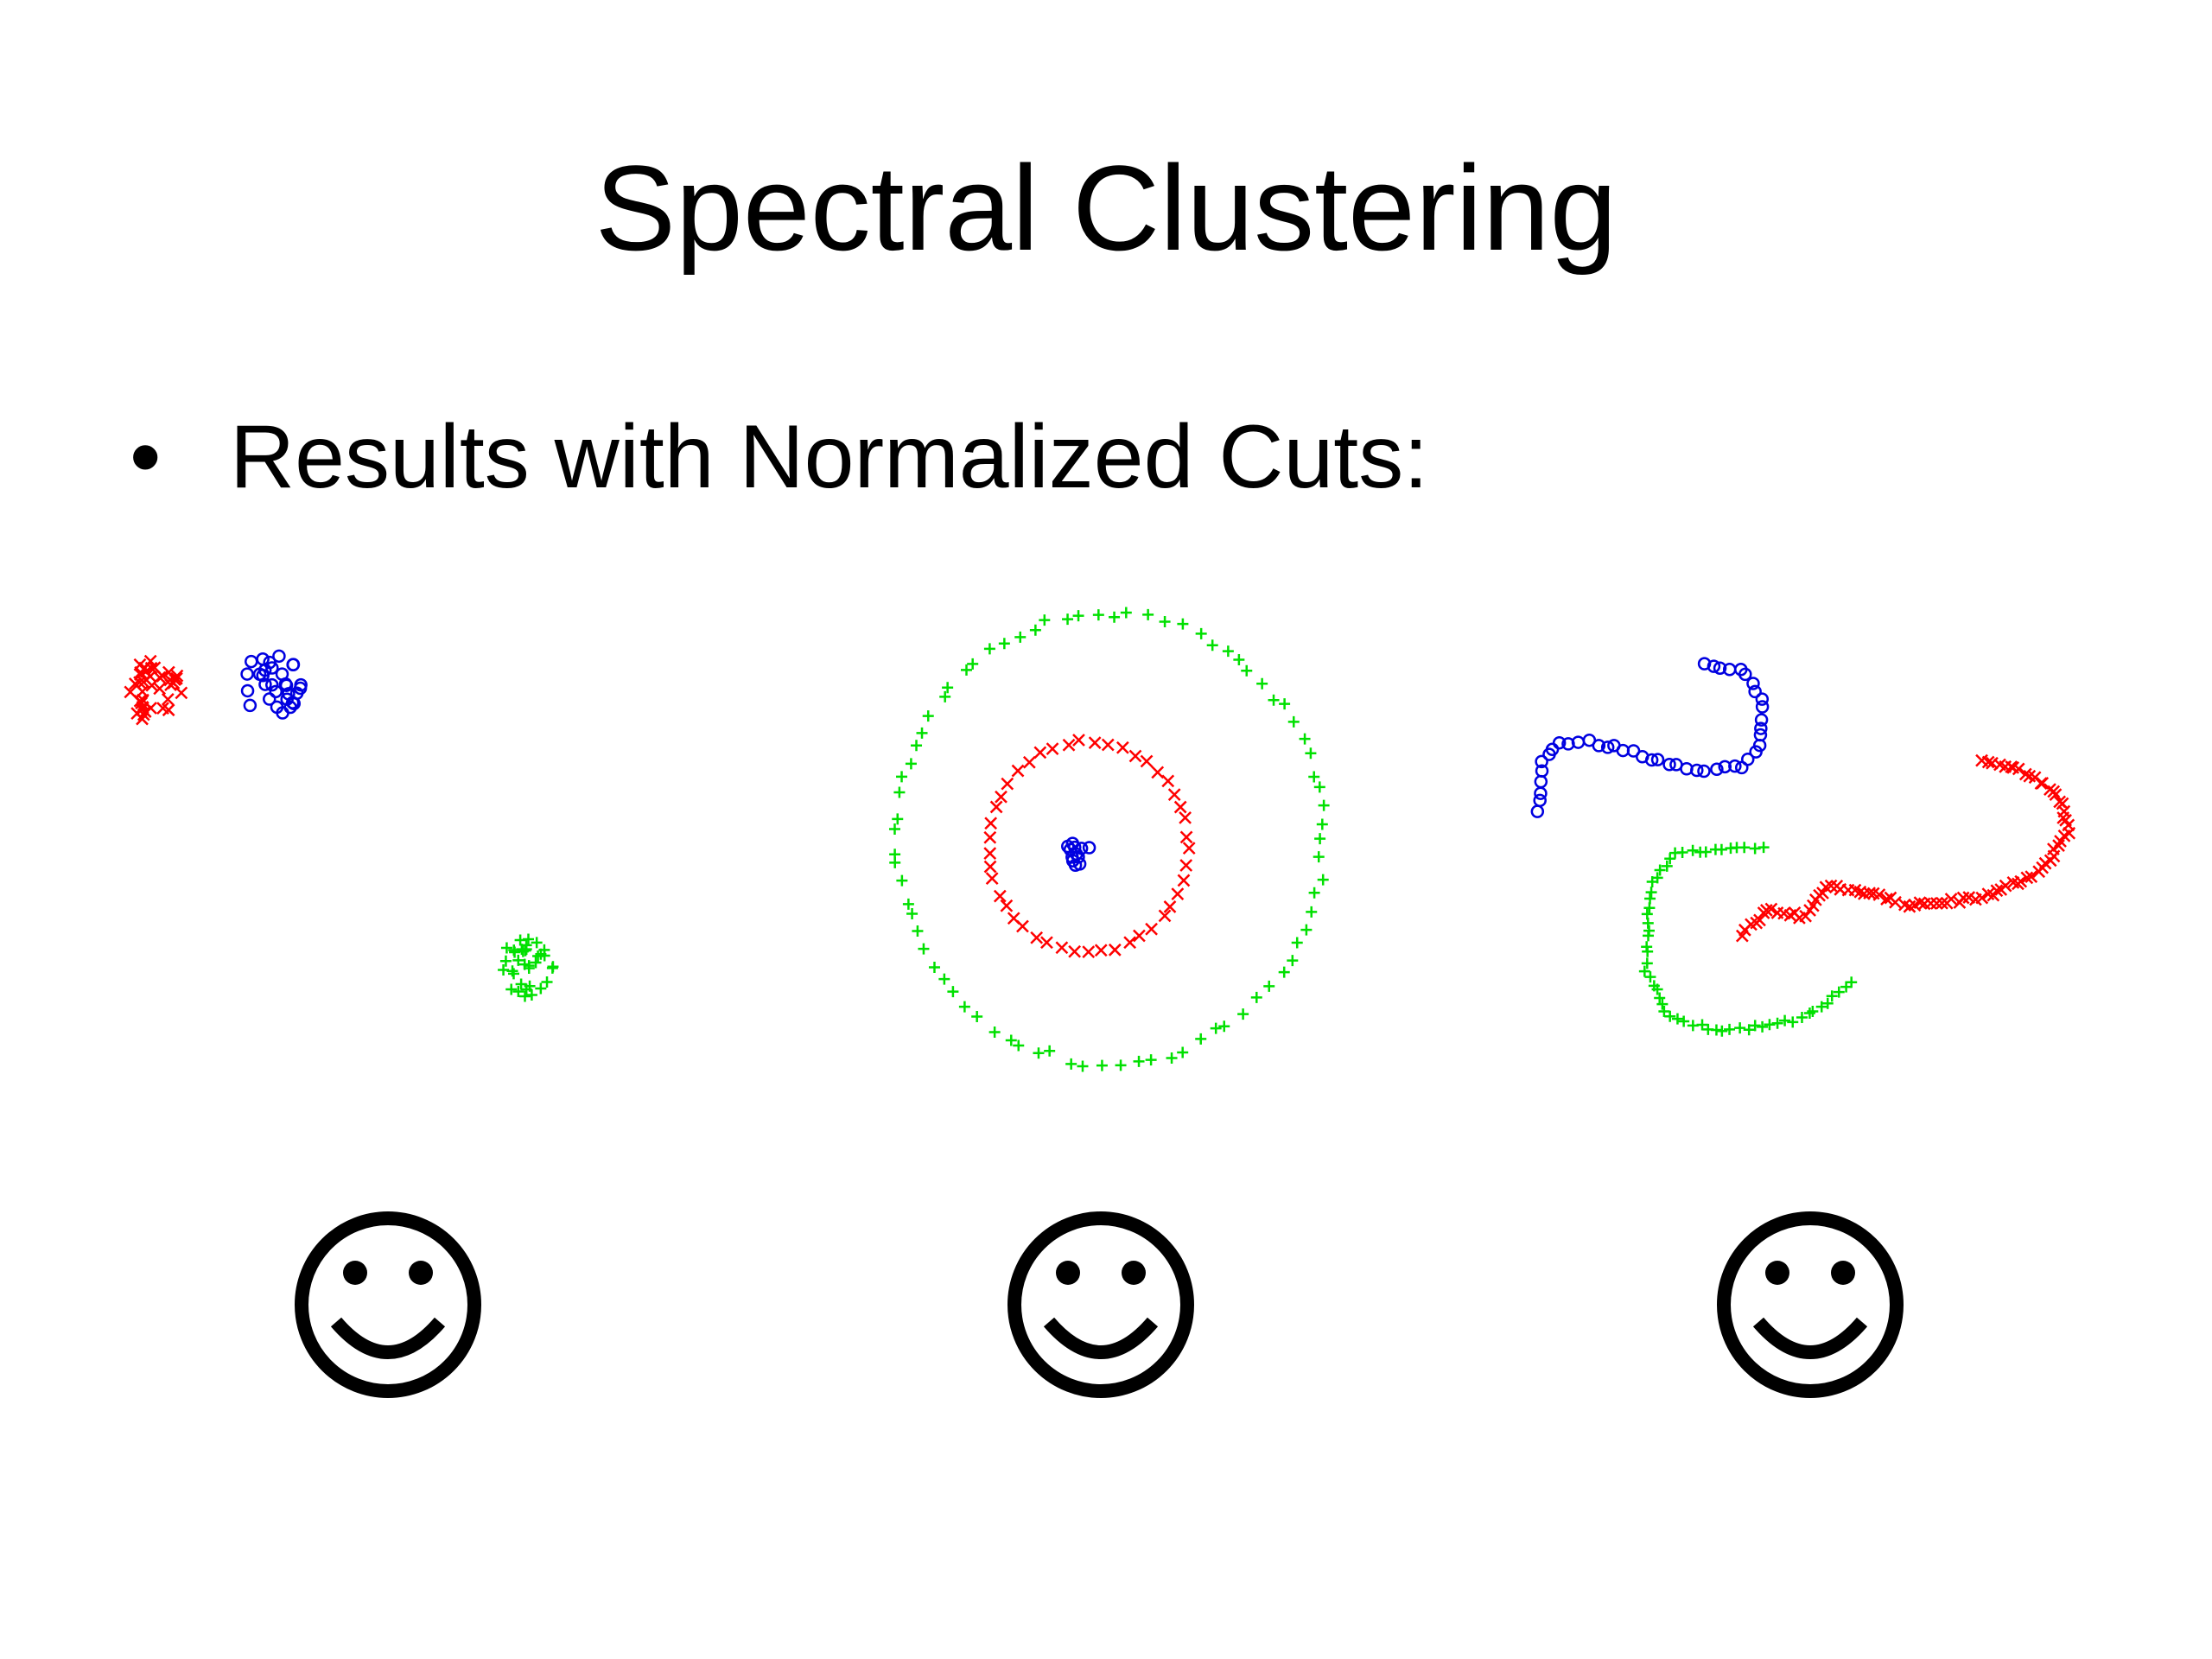 The width and height of the screenshot is (2212, 1659). Describe the element at coordinates (829, 457) in the screenshot. I see `bullet-text: Results with Normalized Cuts:` at that location.